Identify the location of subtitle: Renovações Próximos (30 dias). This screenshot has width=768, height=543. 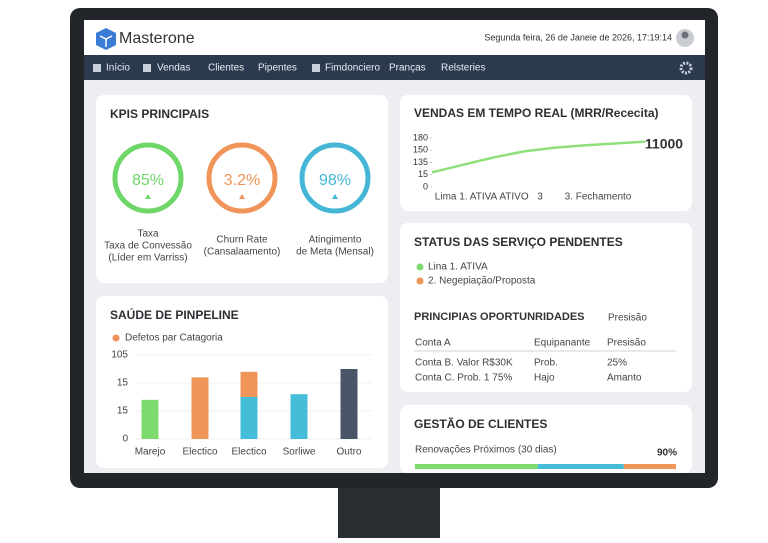
(486, 450).